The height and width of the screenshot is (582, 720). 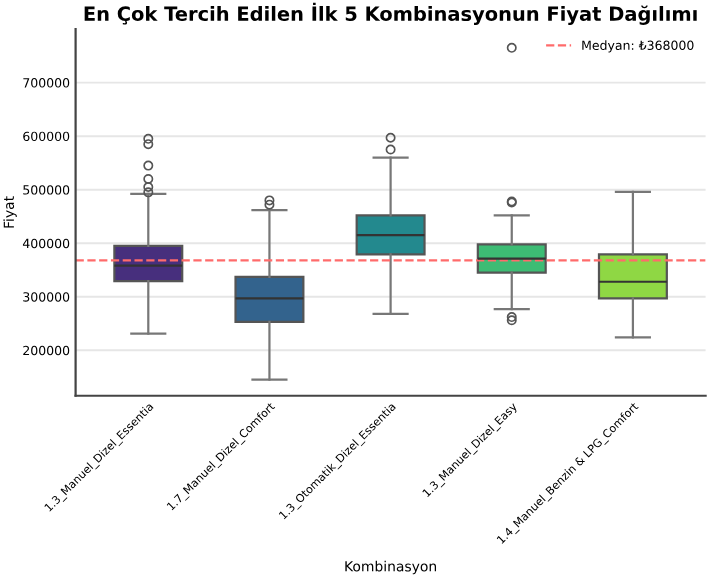 I want to click on chart-title: En Çok Tercih Edilen İlk 5 Kombinasyonun Fiyat Dağılımı, so click(x=390, y=13).